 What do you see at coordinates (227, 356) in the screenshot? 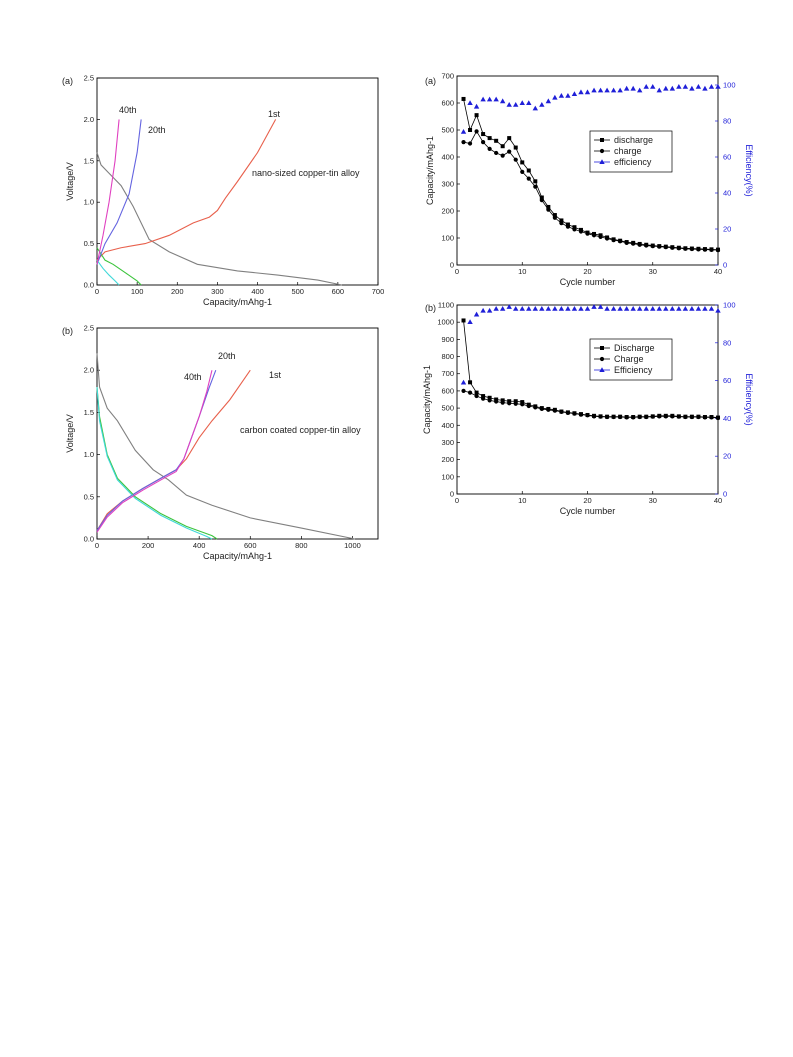
I see `cycle-label-20th: 20th` at bounding box center [227, 356].